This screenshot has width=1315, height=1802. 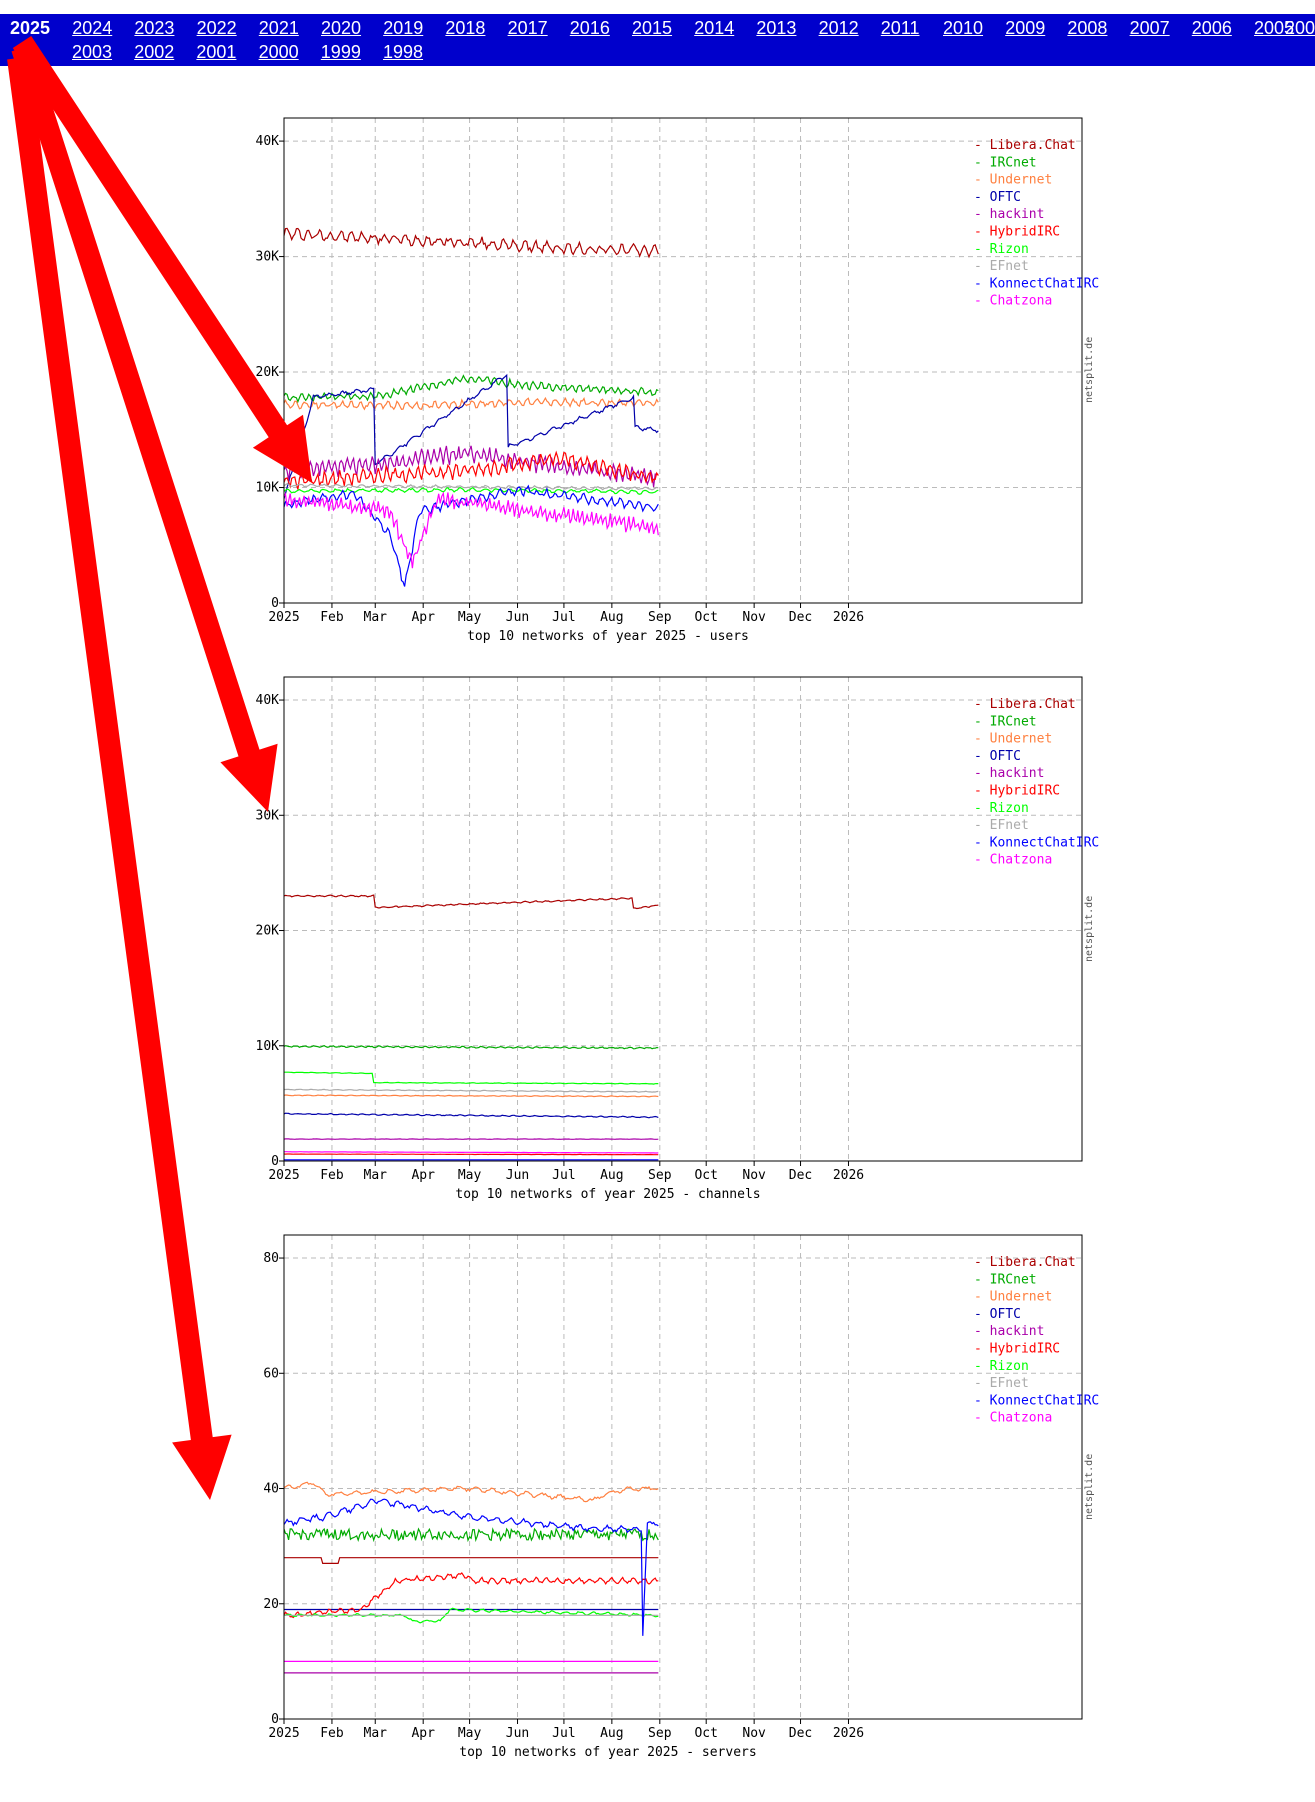 What do you see at coordinates (92, 52) in the screenshot?
I see `year-link-2003: 2003` at bounding box center [92, 52].